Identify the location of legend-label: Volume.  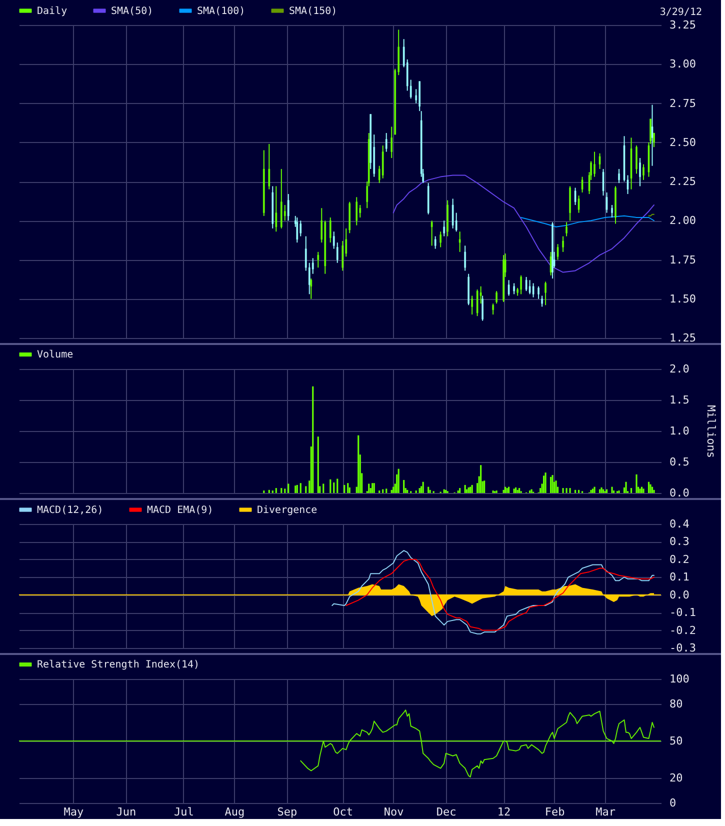
(55, 355).